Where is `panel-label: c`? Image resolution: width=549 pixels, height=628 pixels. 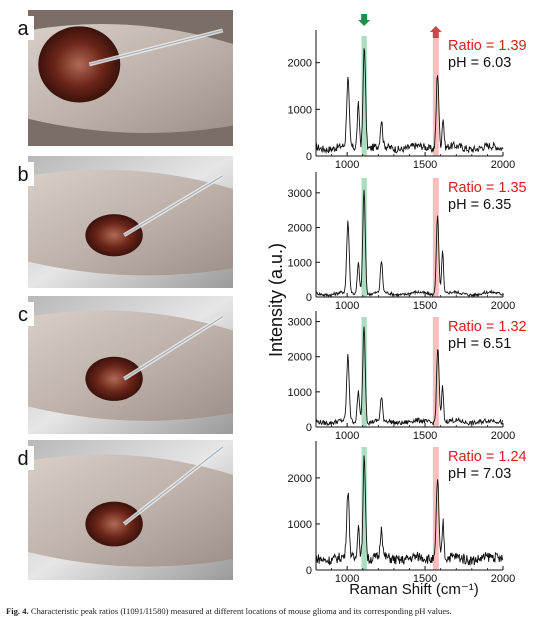 panel-label: c is located at coordinates (23, 315).